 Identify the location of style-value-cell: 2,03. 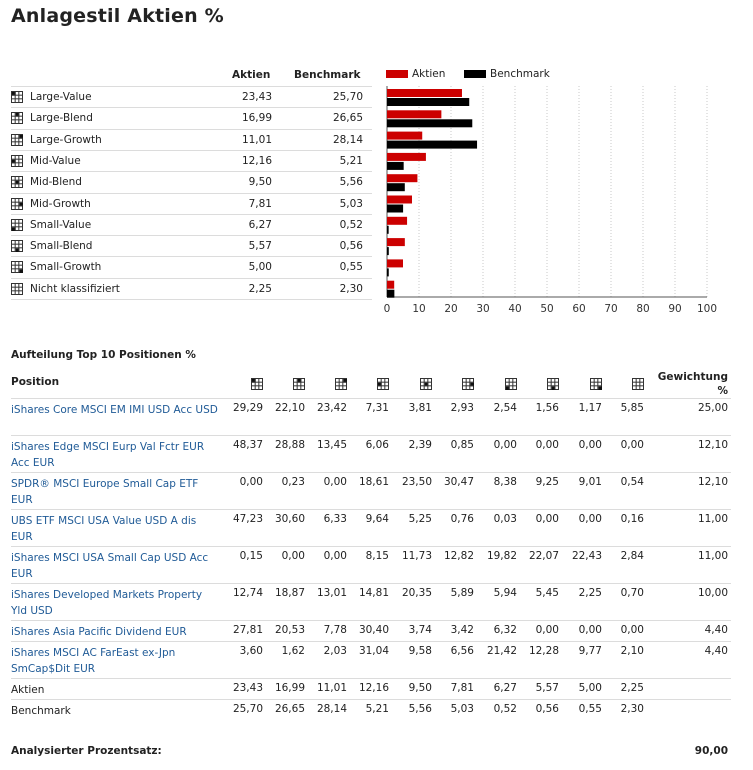
(335, 651).